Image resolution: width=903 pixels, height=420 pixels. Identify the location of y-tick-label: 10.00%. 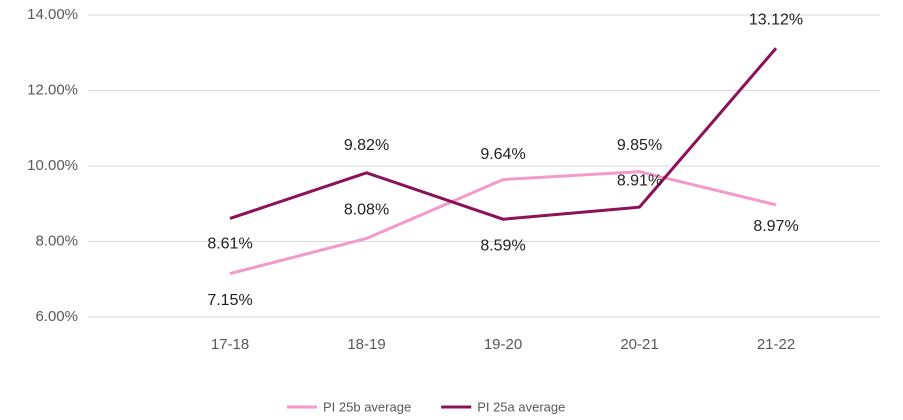
(52, 165).